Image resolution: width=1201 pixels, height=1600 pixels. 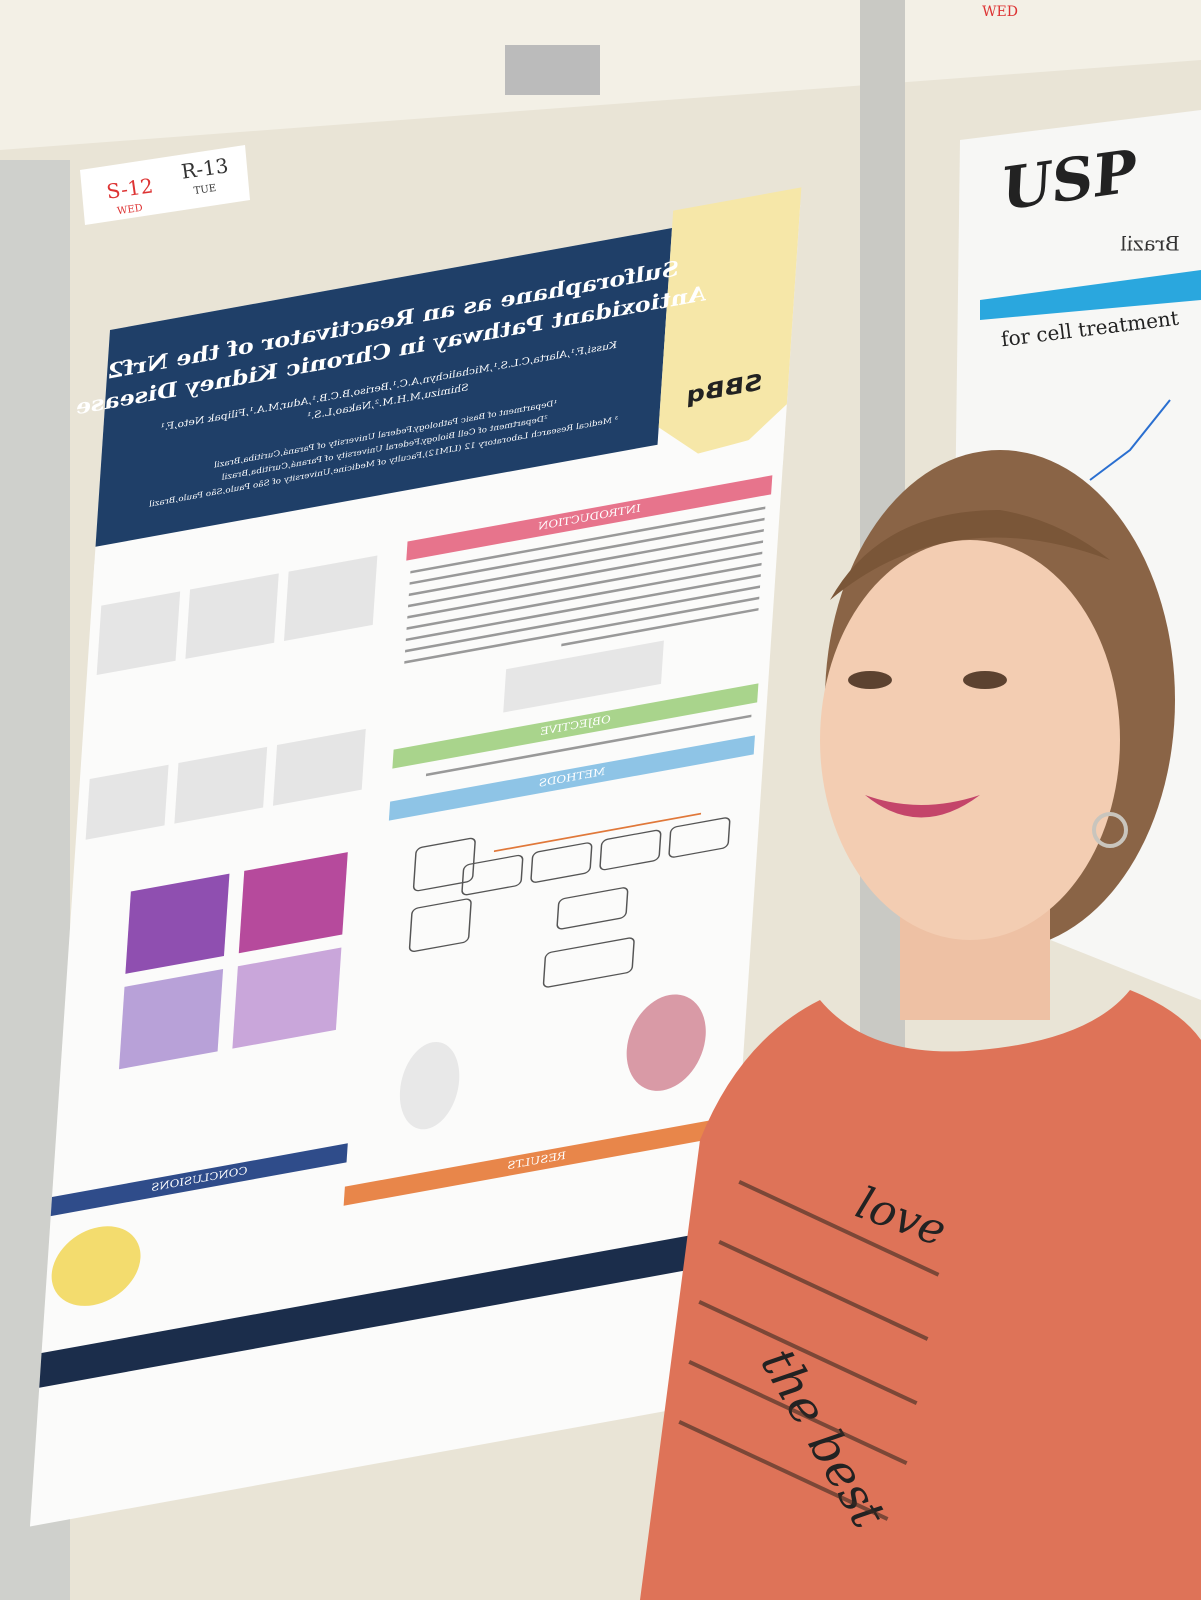 I want to click on face, so click(x=970, y=740).